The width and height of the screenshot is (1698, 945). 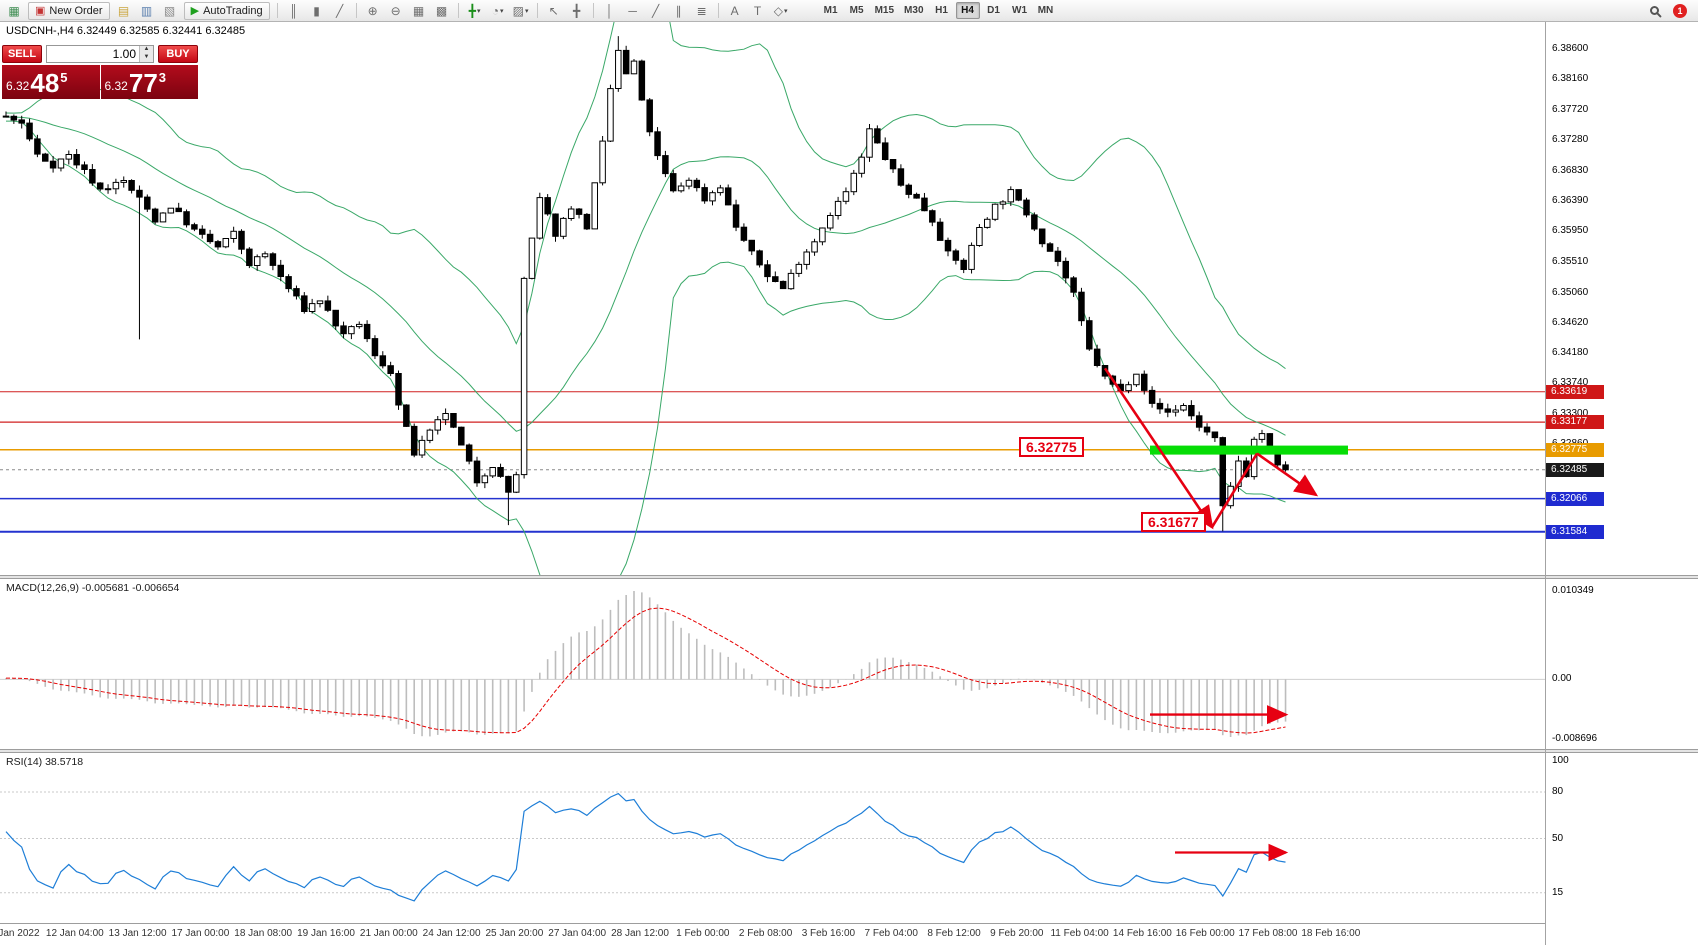 What do you see at coordinates (527, 11) in the screenshot?
I see `templates-icon-dropdown-caret: ▾` at bounding box center [527, 11].